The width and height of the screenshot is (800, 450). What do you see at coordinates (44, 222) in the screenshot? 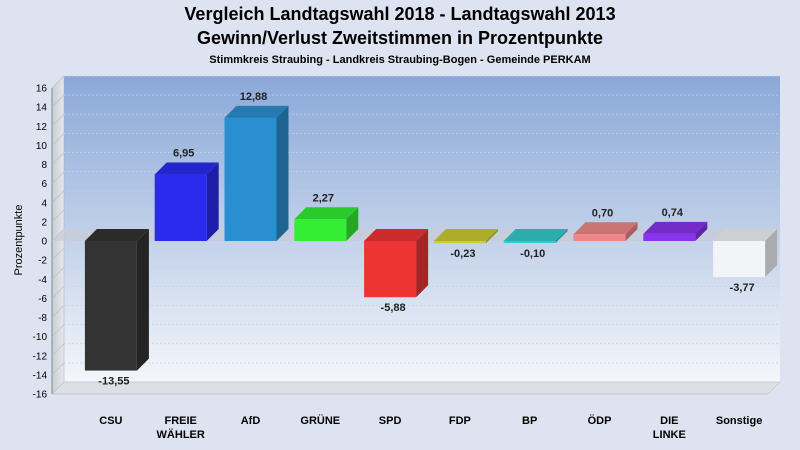
I see `y-tick-label: 2` at bounding box center [44, 222].